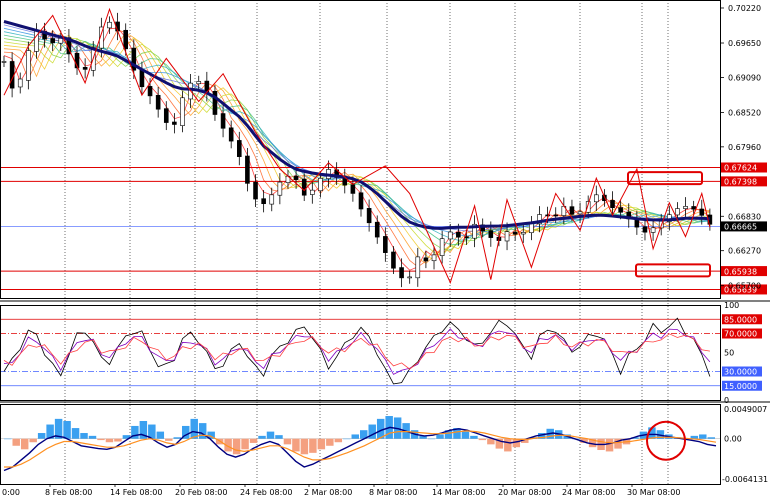 The width and height of the screenshot is (770, 504). I want to click on macd-axis-label: 0.0049007, so click(745, 409).